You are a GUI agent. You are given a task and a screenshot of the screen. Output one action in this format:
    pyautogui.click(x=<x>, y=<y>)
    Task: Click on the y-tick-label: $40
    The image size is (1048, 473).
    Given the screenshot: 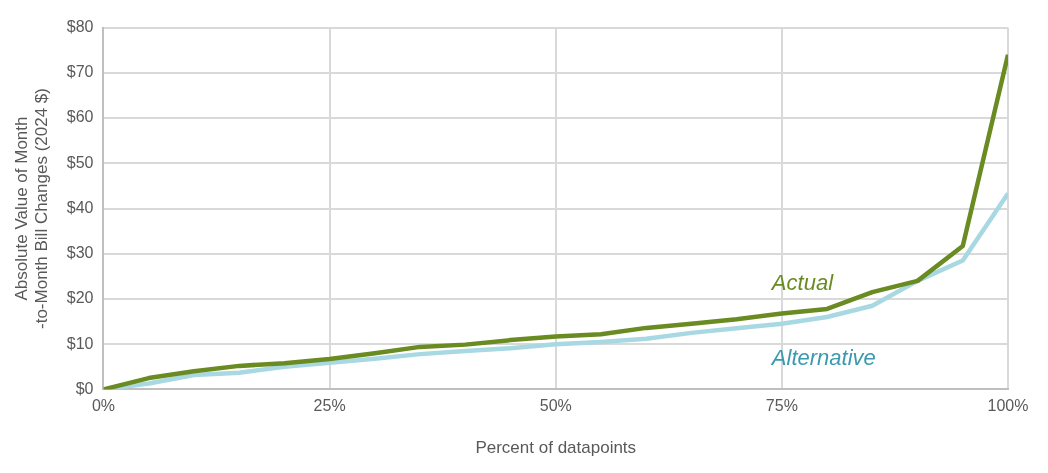 What is the action you would take?
    pyautogui.click(x=80, y=207)
    